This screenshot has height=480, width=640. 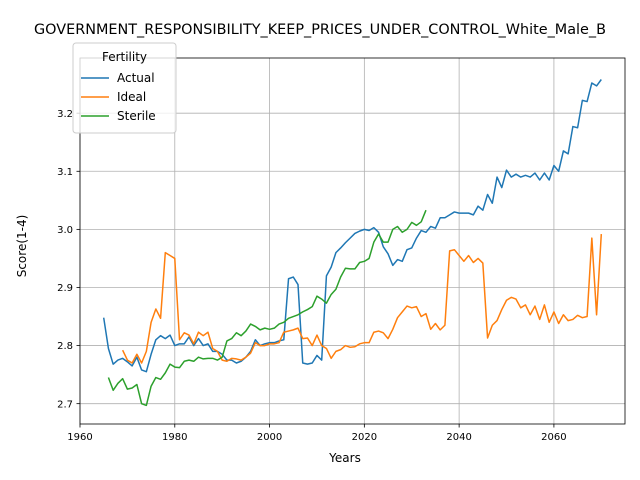 I want to click on x-tick-label: 2020, so click(x=364, y=437).